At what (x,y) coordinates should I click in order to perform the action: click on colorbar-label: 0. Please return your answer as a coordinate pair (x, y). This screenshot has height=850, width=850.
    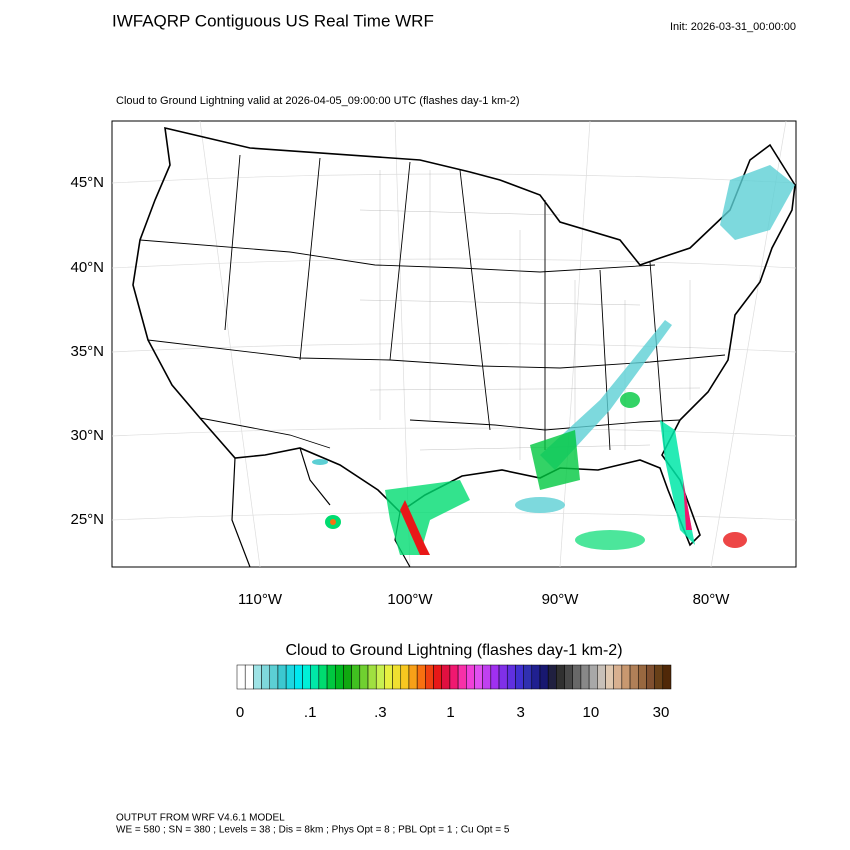
    Looking at the image, I should click on (240, 712).